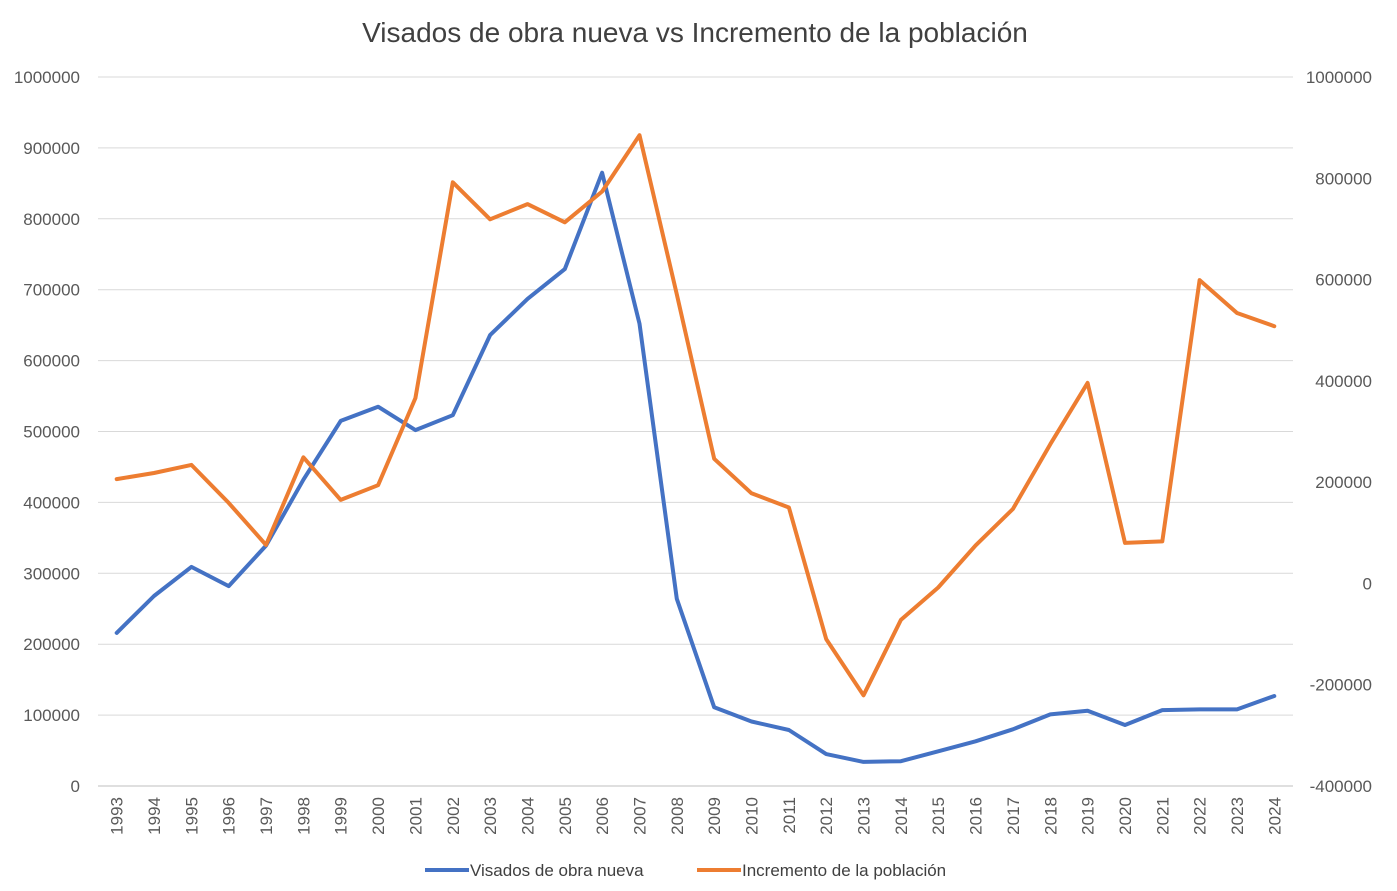 The width and height of the screenshot is (1397, 891). I want to click on x-tick-label: 2002, so click(453, 816).